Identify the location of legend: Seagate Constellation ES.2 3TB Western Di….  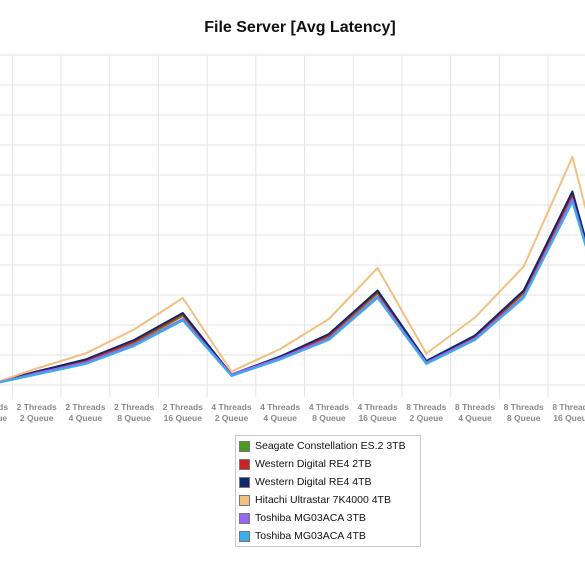
(328, 491).